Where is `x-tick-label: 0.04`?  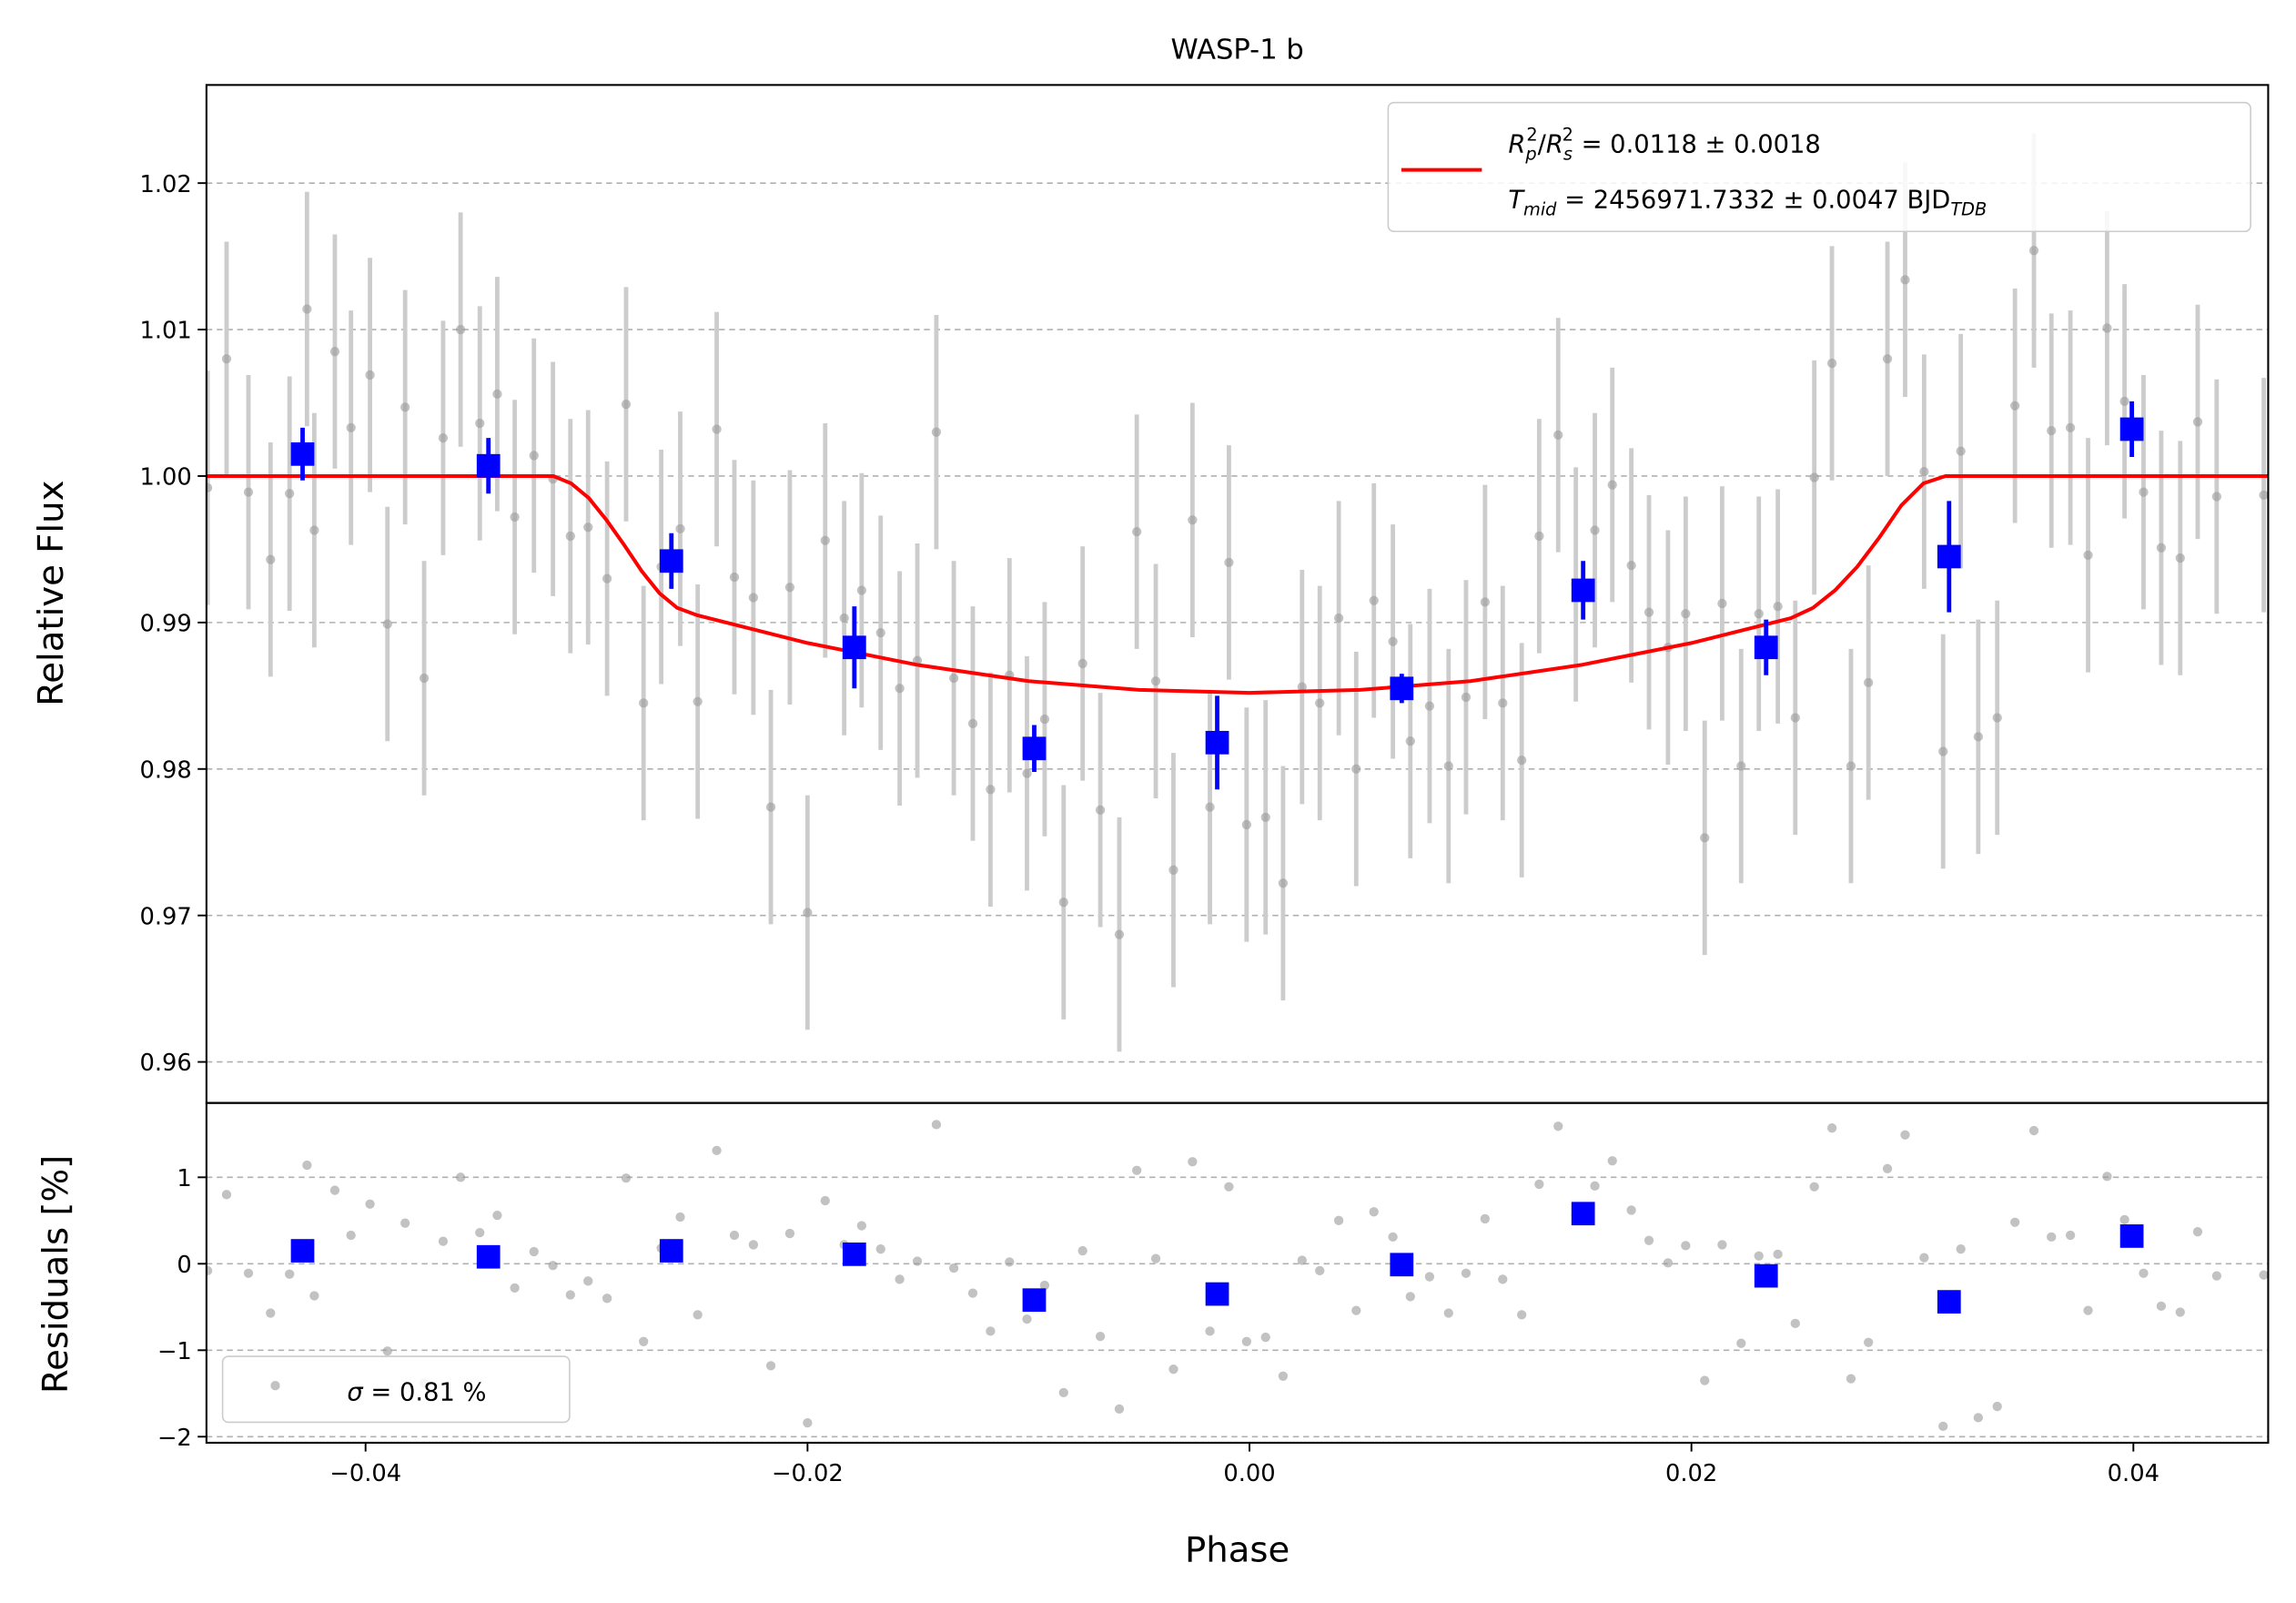
x-tick-label: 0.04 is located at coordinates (2134, 1473).